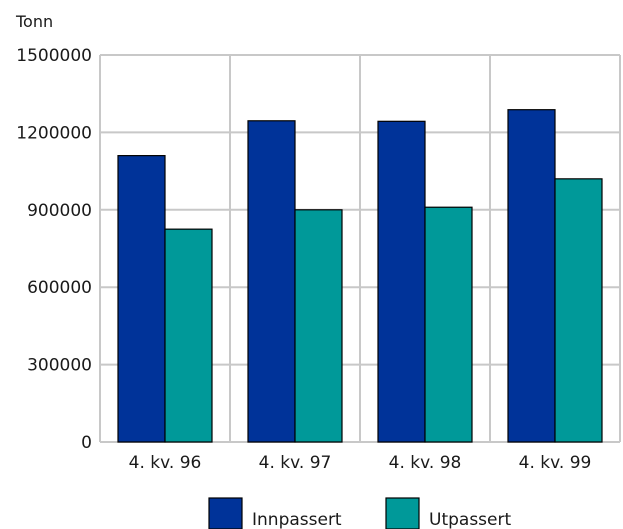 The height and width of the screenshot is (529, 623). Describe the element at coordinates (425, 463) in the screenshot. I see `x-tick-label: 4. kv. 98` at that location.